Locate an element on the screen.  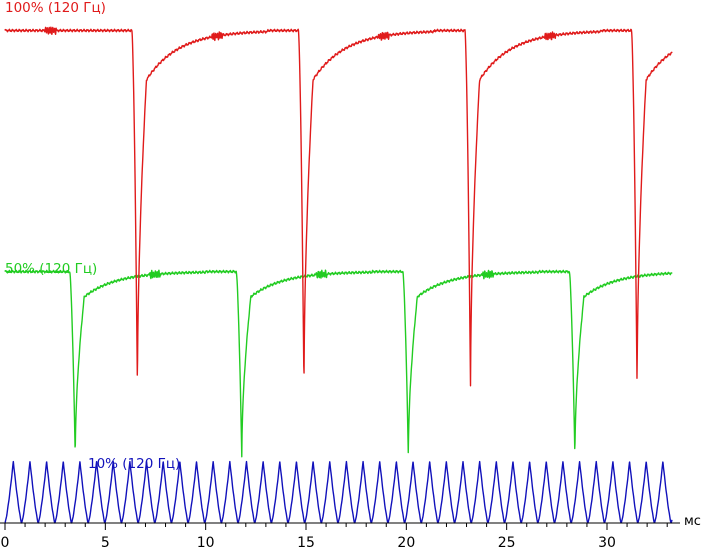
x-tick-label: 15 is located at coordinates (306, 542).